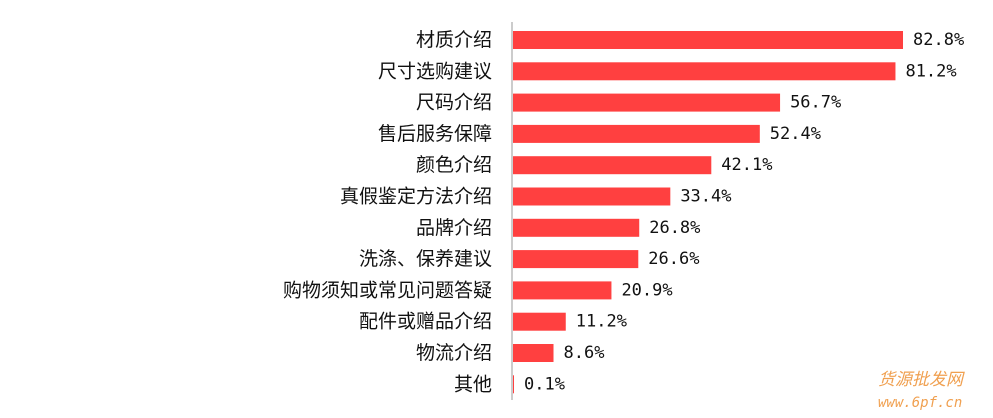  Describe the element at coordinates (815, 103) in the screenshot. I see `value-label: 56.7%` at that location.